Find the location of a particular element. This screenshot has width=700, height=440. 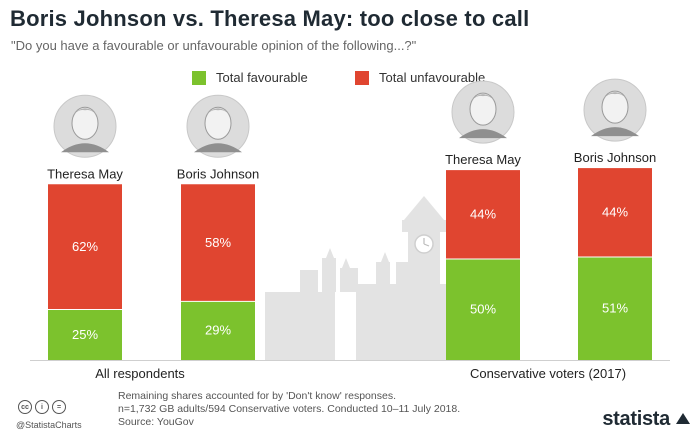

data-label-unfavourable: 58% is located at coordinates (218, 242).